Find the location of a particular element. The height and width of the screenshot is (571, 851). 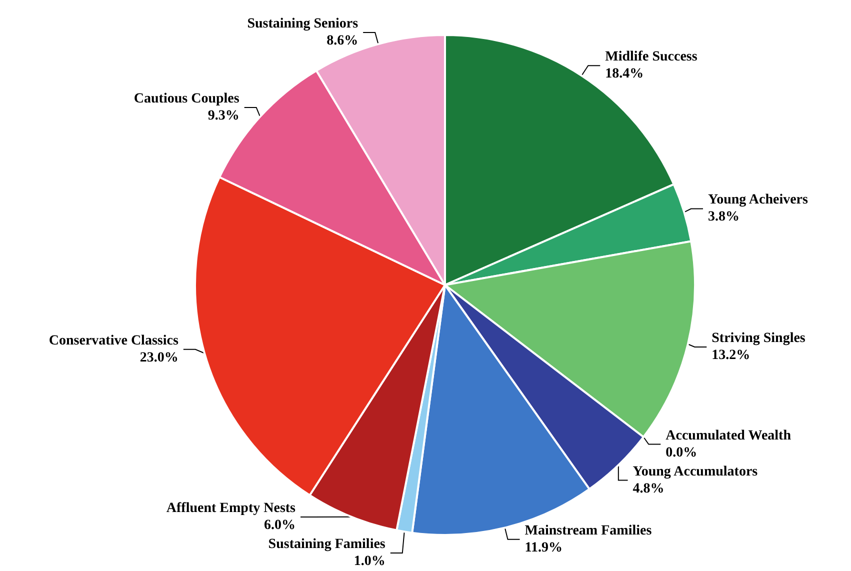

slice-label: Young Accumulators is located at coordinates (695, 472).